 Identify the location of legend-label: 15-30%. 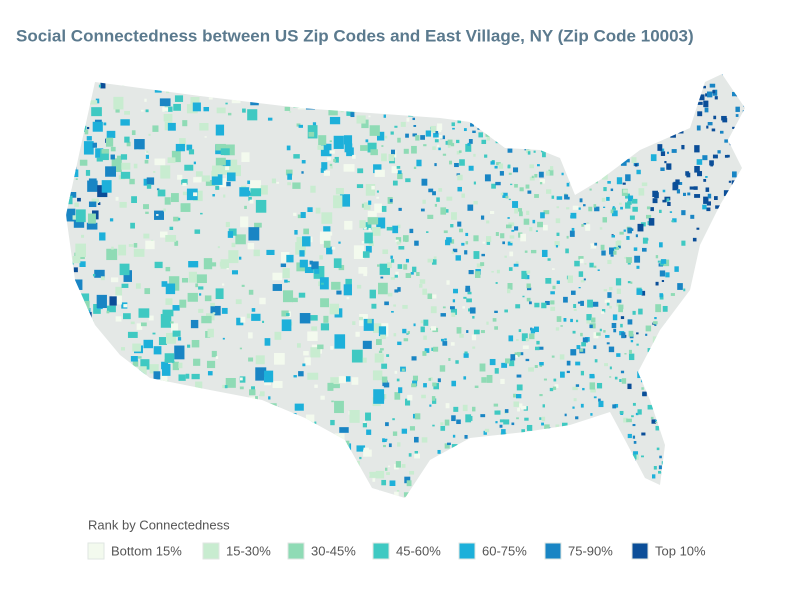
(248, 550).